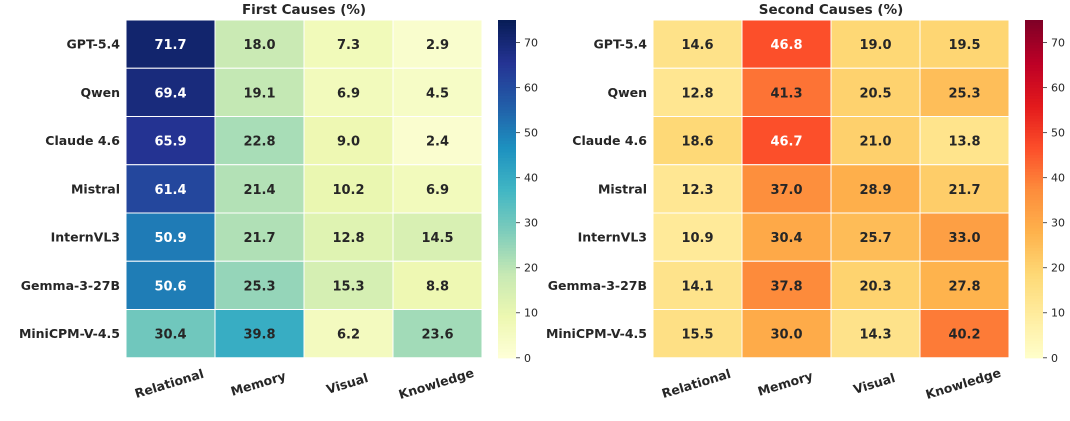 Image resolution: width=1070 pixels, height=421 pixels. Describe the element at coordinates (437, 335) in the screenshot. I see `cell-value-label: 23.6` at that location.